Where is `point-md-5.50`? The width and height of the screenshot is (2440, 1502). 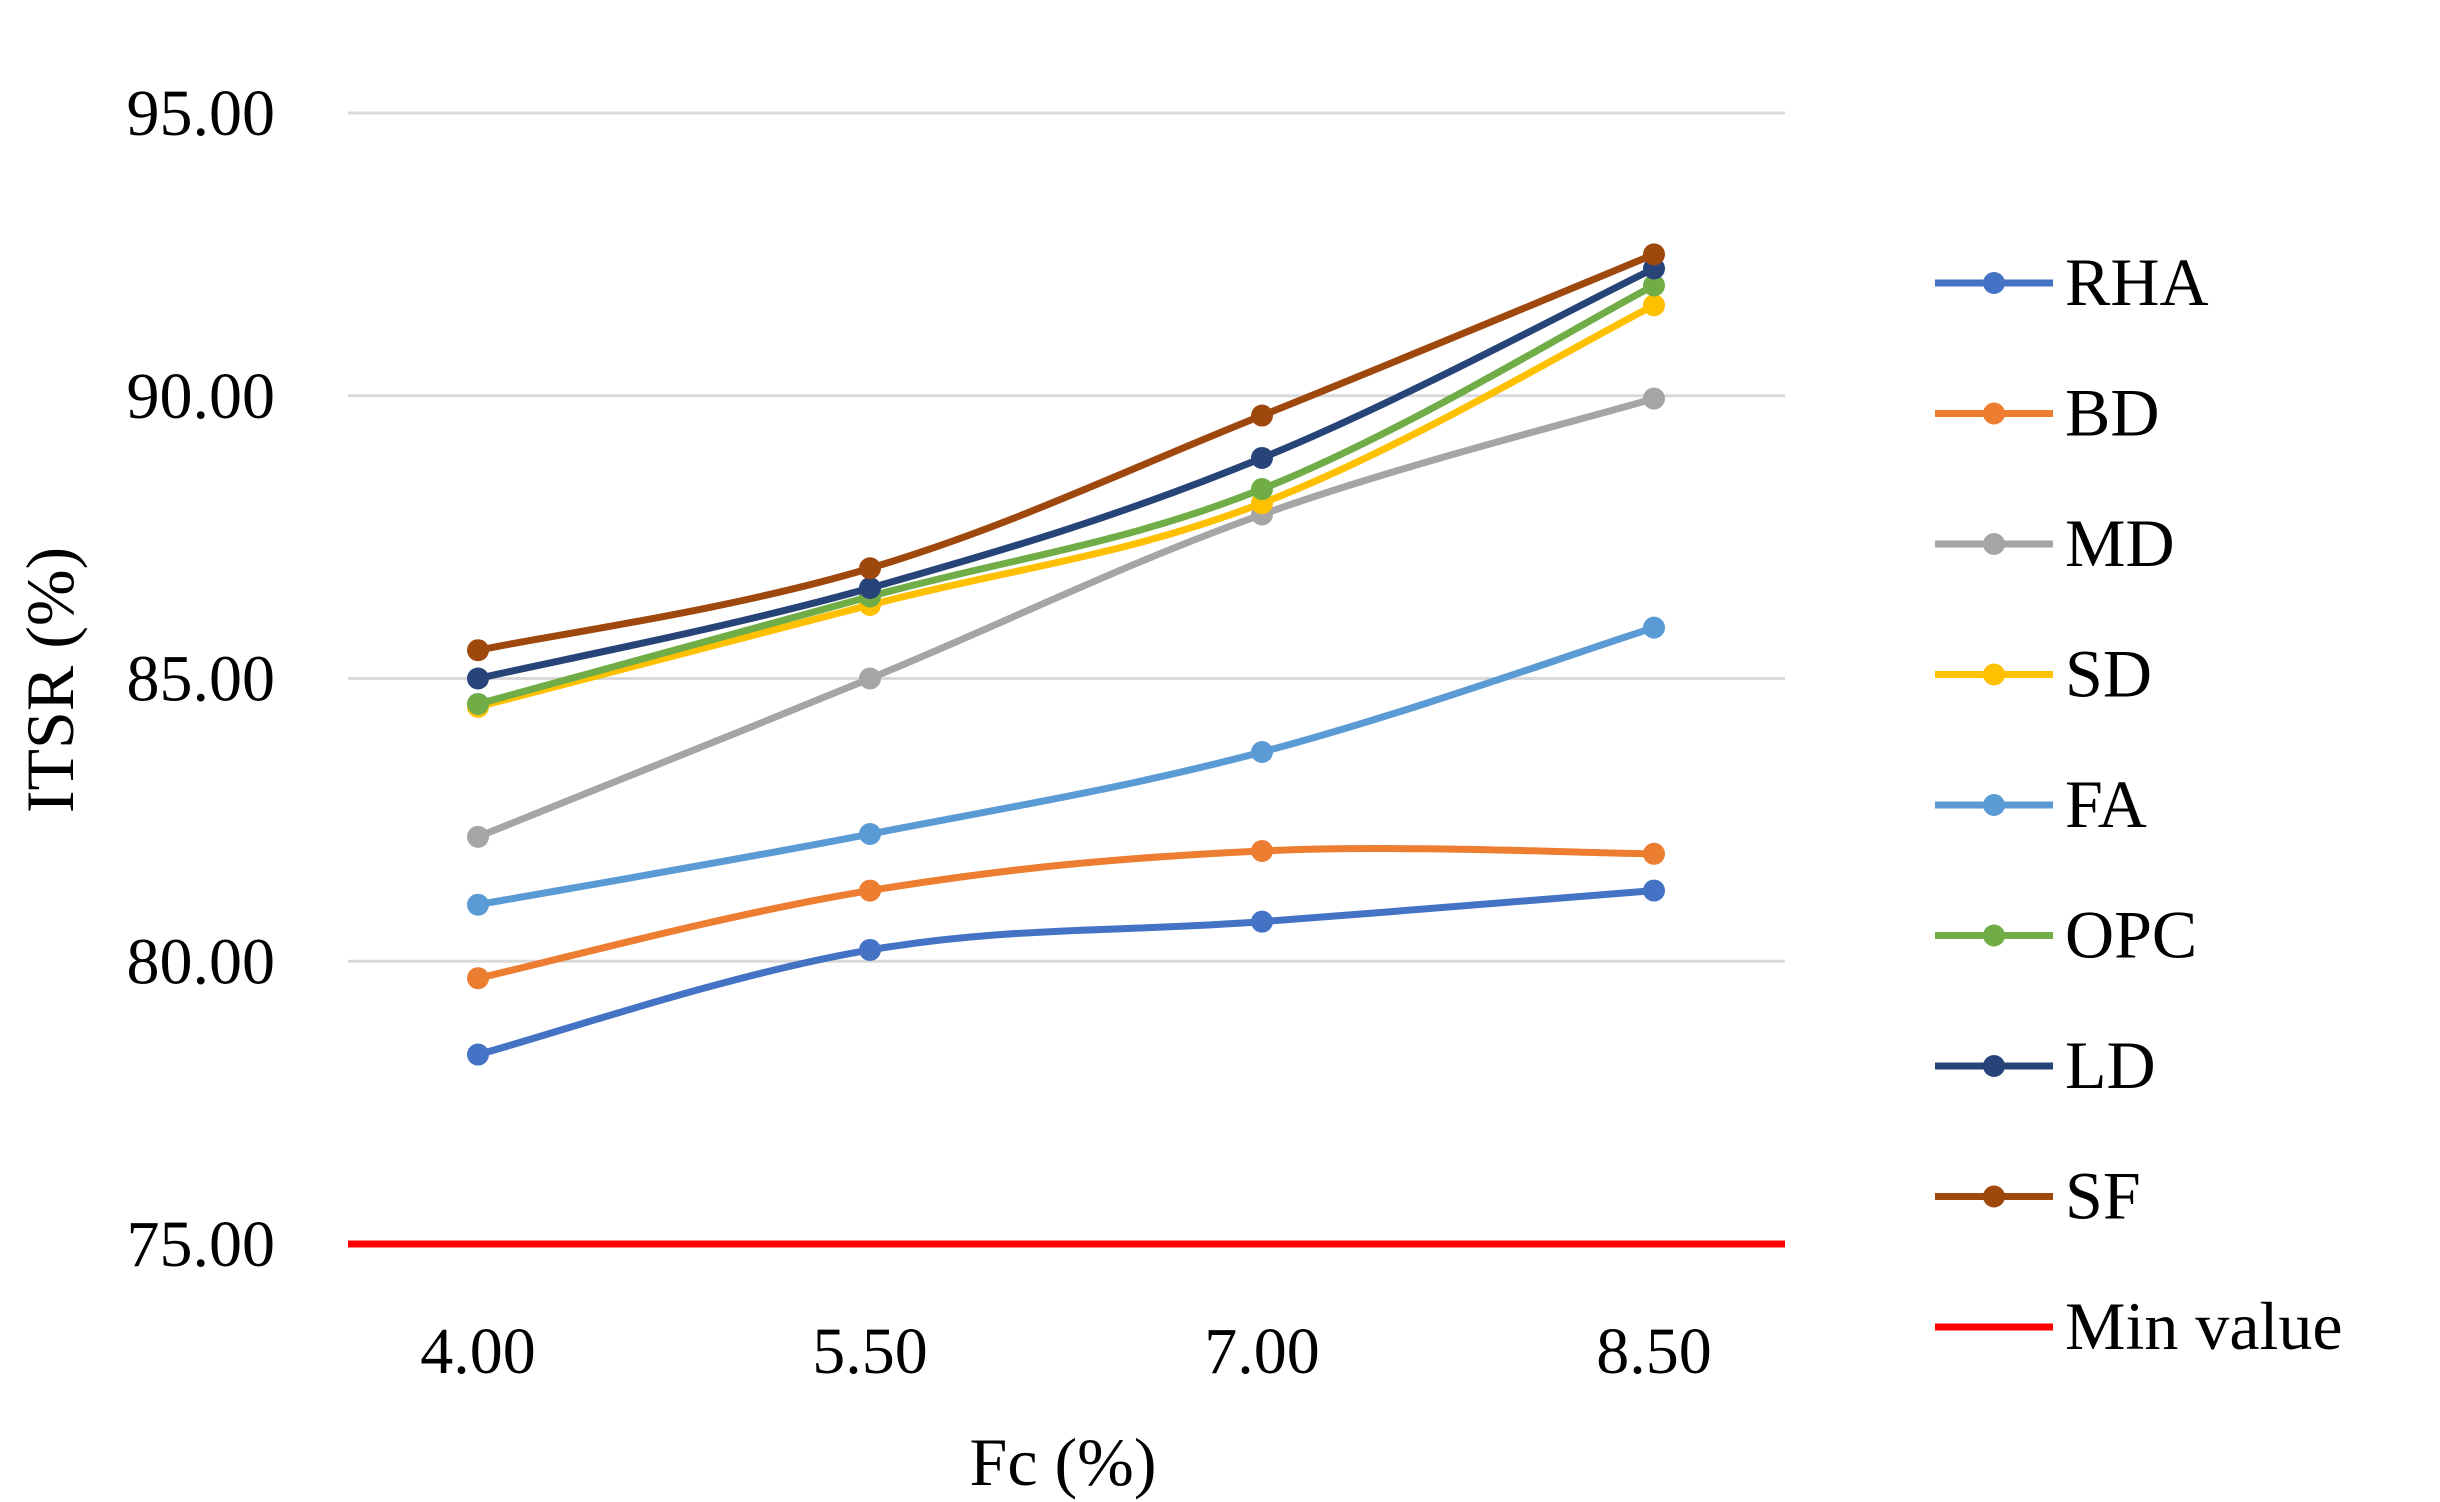
point-md-5.50 is located at coordinates (870, 678).